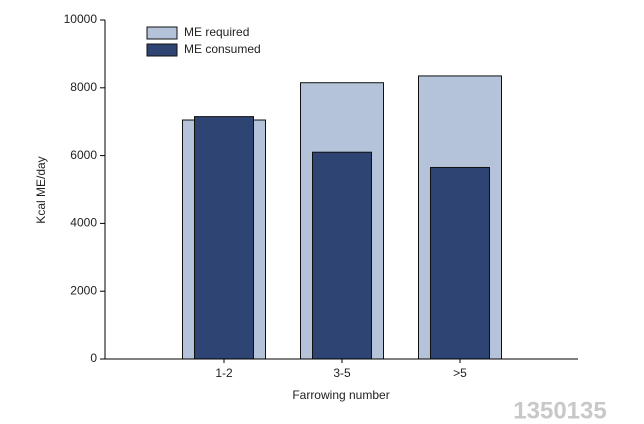 The image size is (644, 424). What do you see at coordinates (340, 395) in the screenshot?
I see `x-axis-label: Farrowing number` at bounding box center [340, 395].